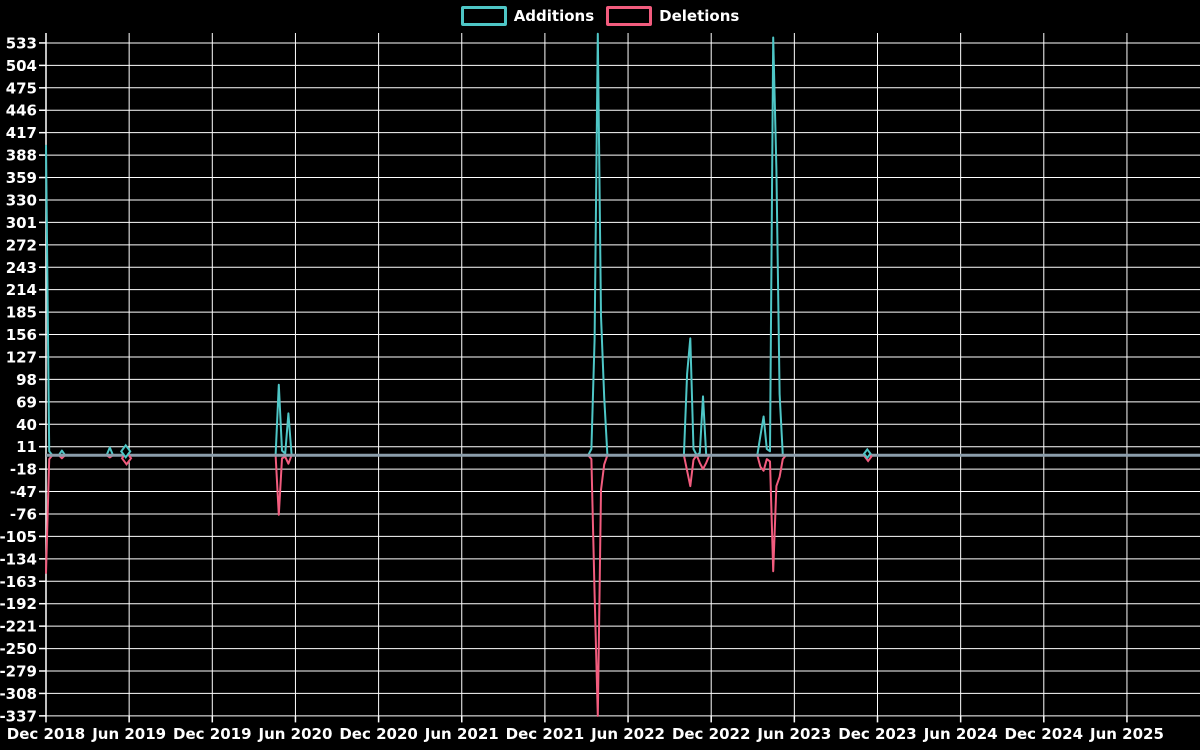 Image resolution: width=1200 pixels, height=750 pixels. What do you see at coordinates (42, 379) in the screenshot?
I see `y-tick-marks` at bounding box center [42, 379].